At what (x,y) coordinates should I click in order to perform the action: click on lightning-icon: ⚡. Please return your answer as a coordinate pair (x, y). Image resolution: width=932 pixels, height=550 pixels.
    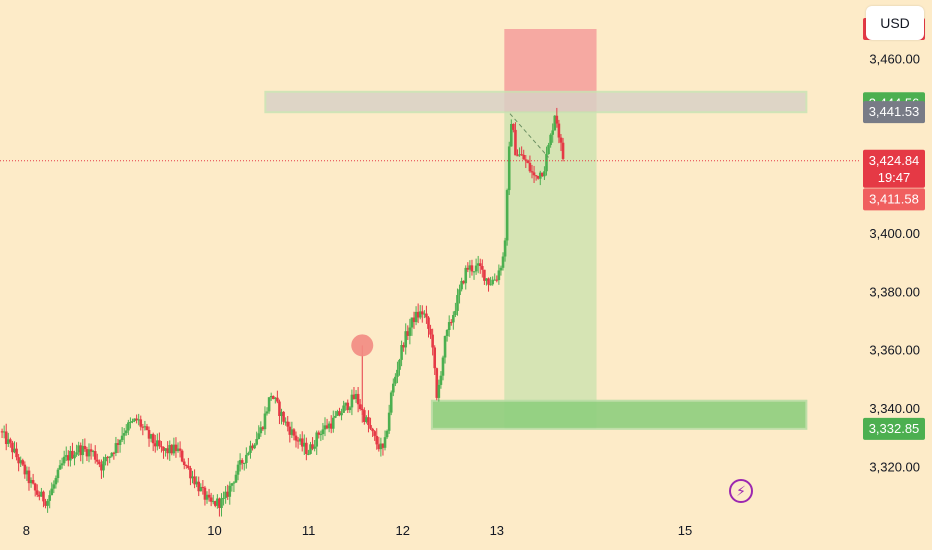
    Looking at the image, I should click on (741, 491).